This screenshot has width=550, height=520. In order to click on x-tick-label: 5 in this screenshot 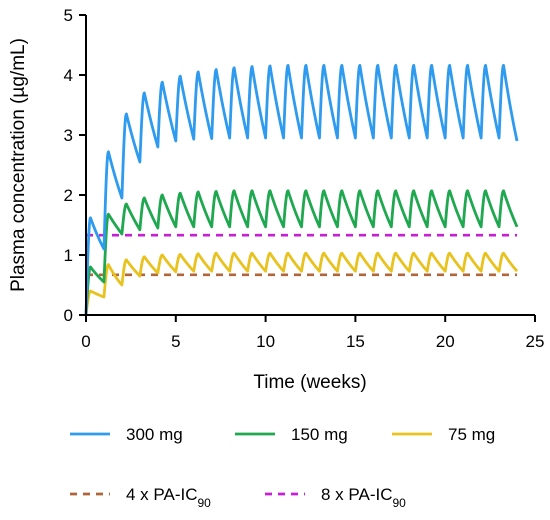, I will do `click(175, 341)`.